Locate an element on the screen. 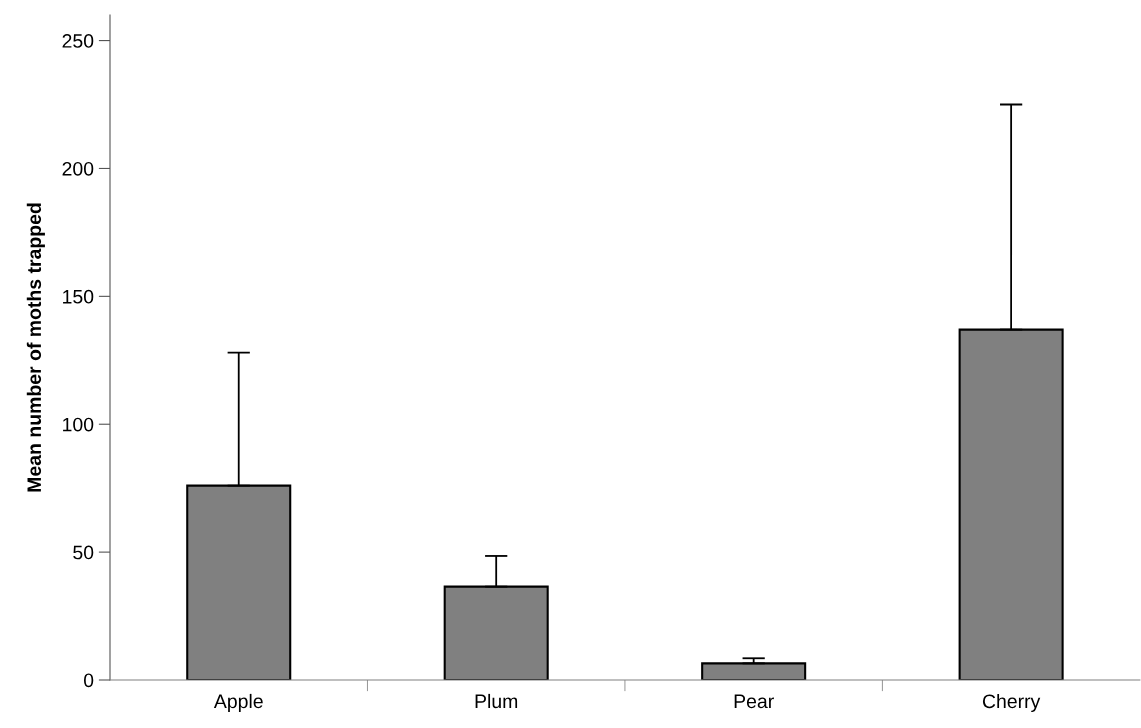 Image resolution: width=1141 pixels, height=728 pixels. y-tick-label: 150 is located at coordinates (78, 296).